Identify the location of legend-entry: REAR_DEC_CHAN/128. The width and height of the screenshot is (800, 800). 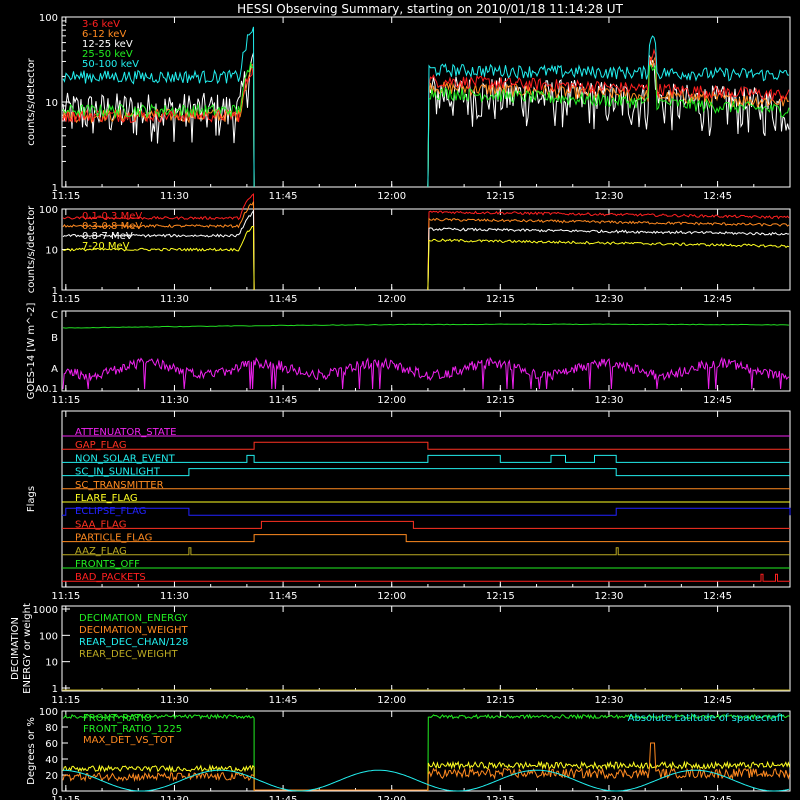
(133, 642).